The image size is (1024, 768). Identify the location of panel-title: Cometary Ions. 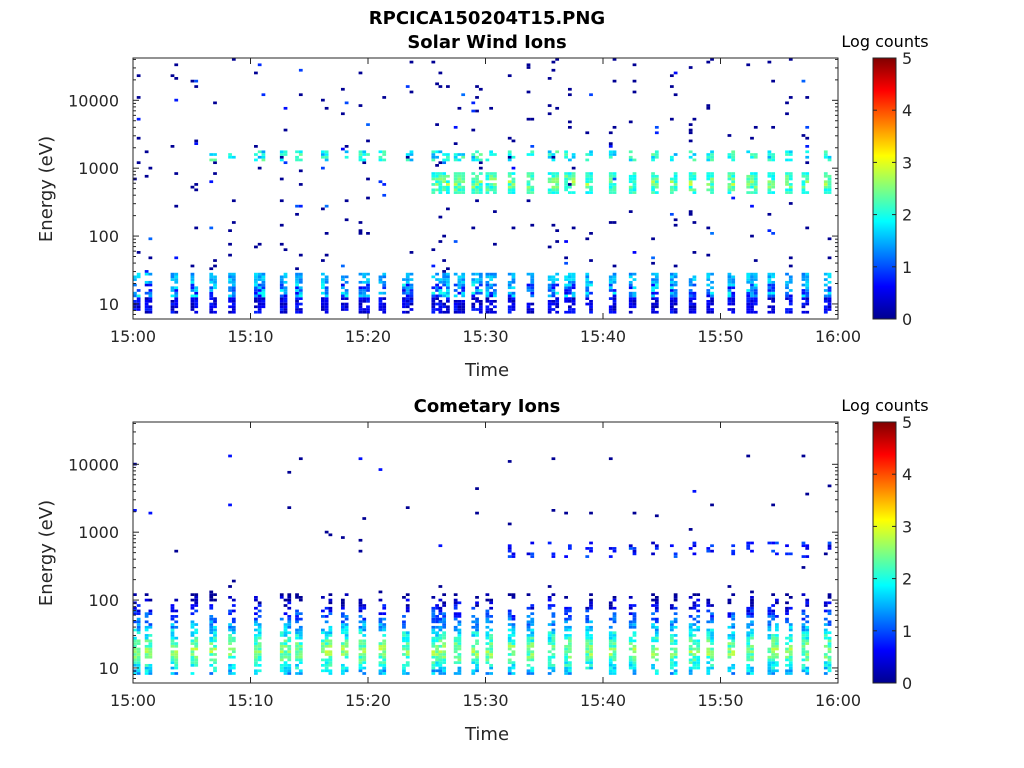
(487, 406).